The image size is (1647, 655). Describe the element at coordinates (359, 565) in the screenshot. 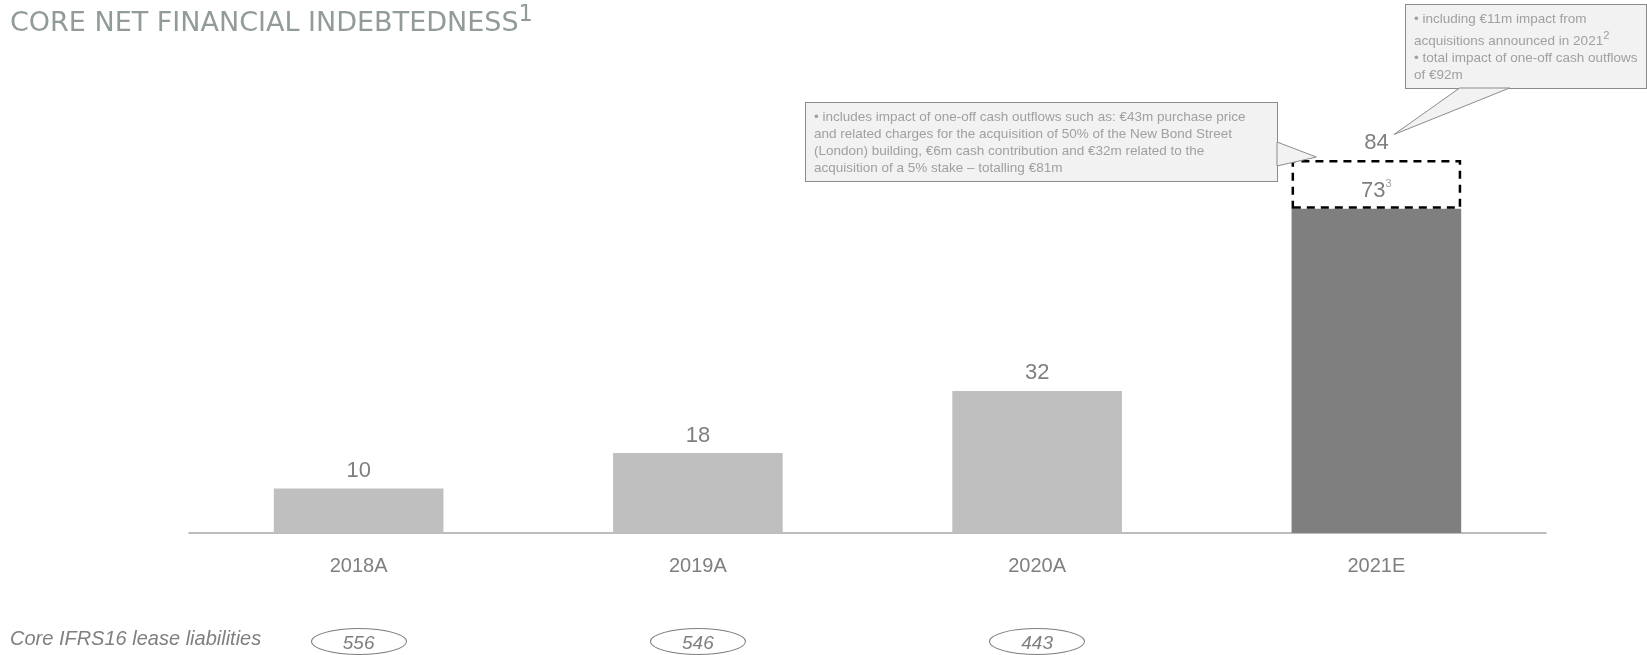

I see `x-tick-label: 2018A` at that location.